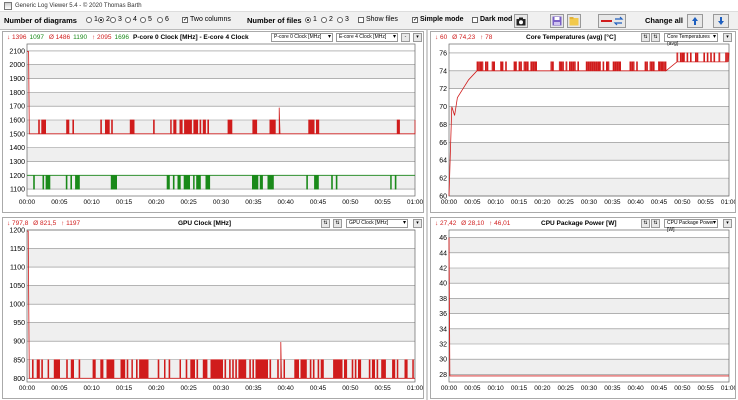 Image resolution: width=738 pixels, height=400 pixels. I want to click on series-select-1: P-core 0 Clock [MHz], so click(302, 37).